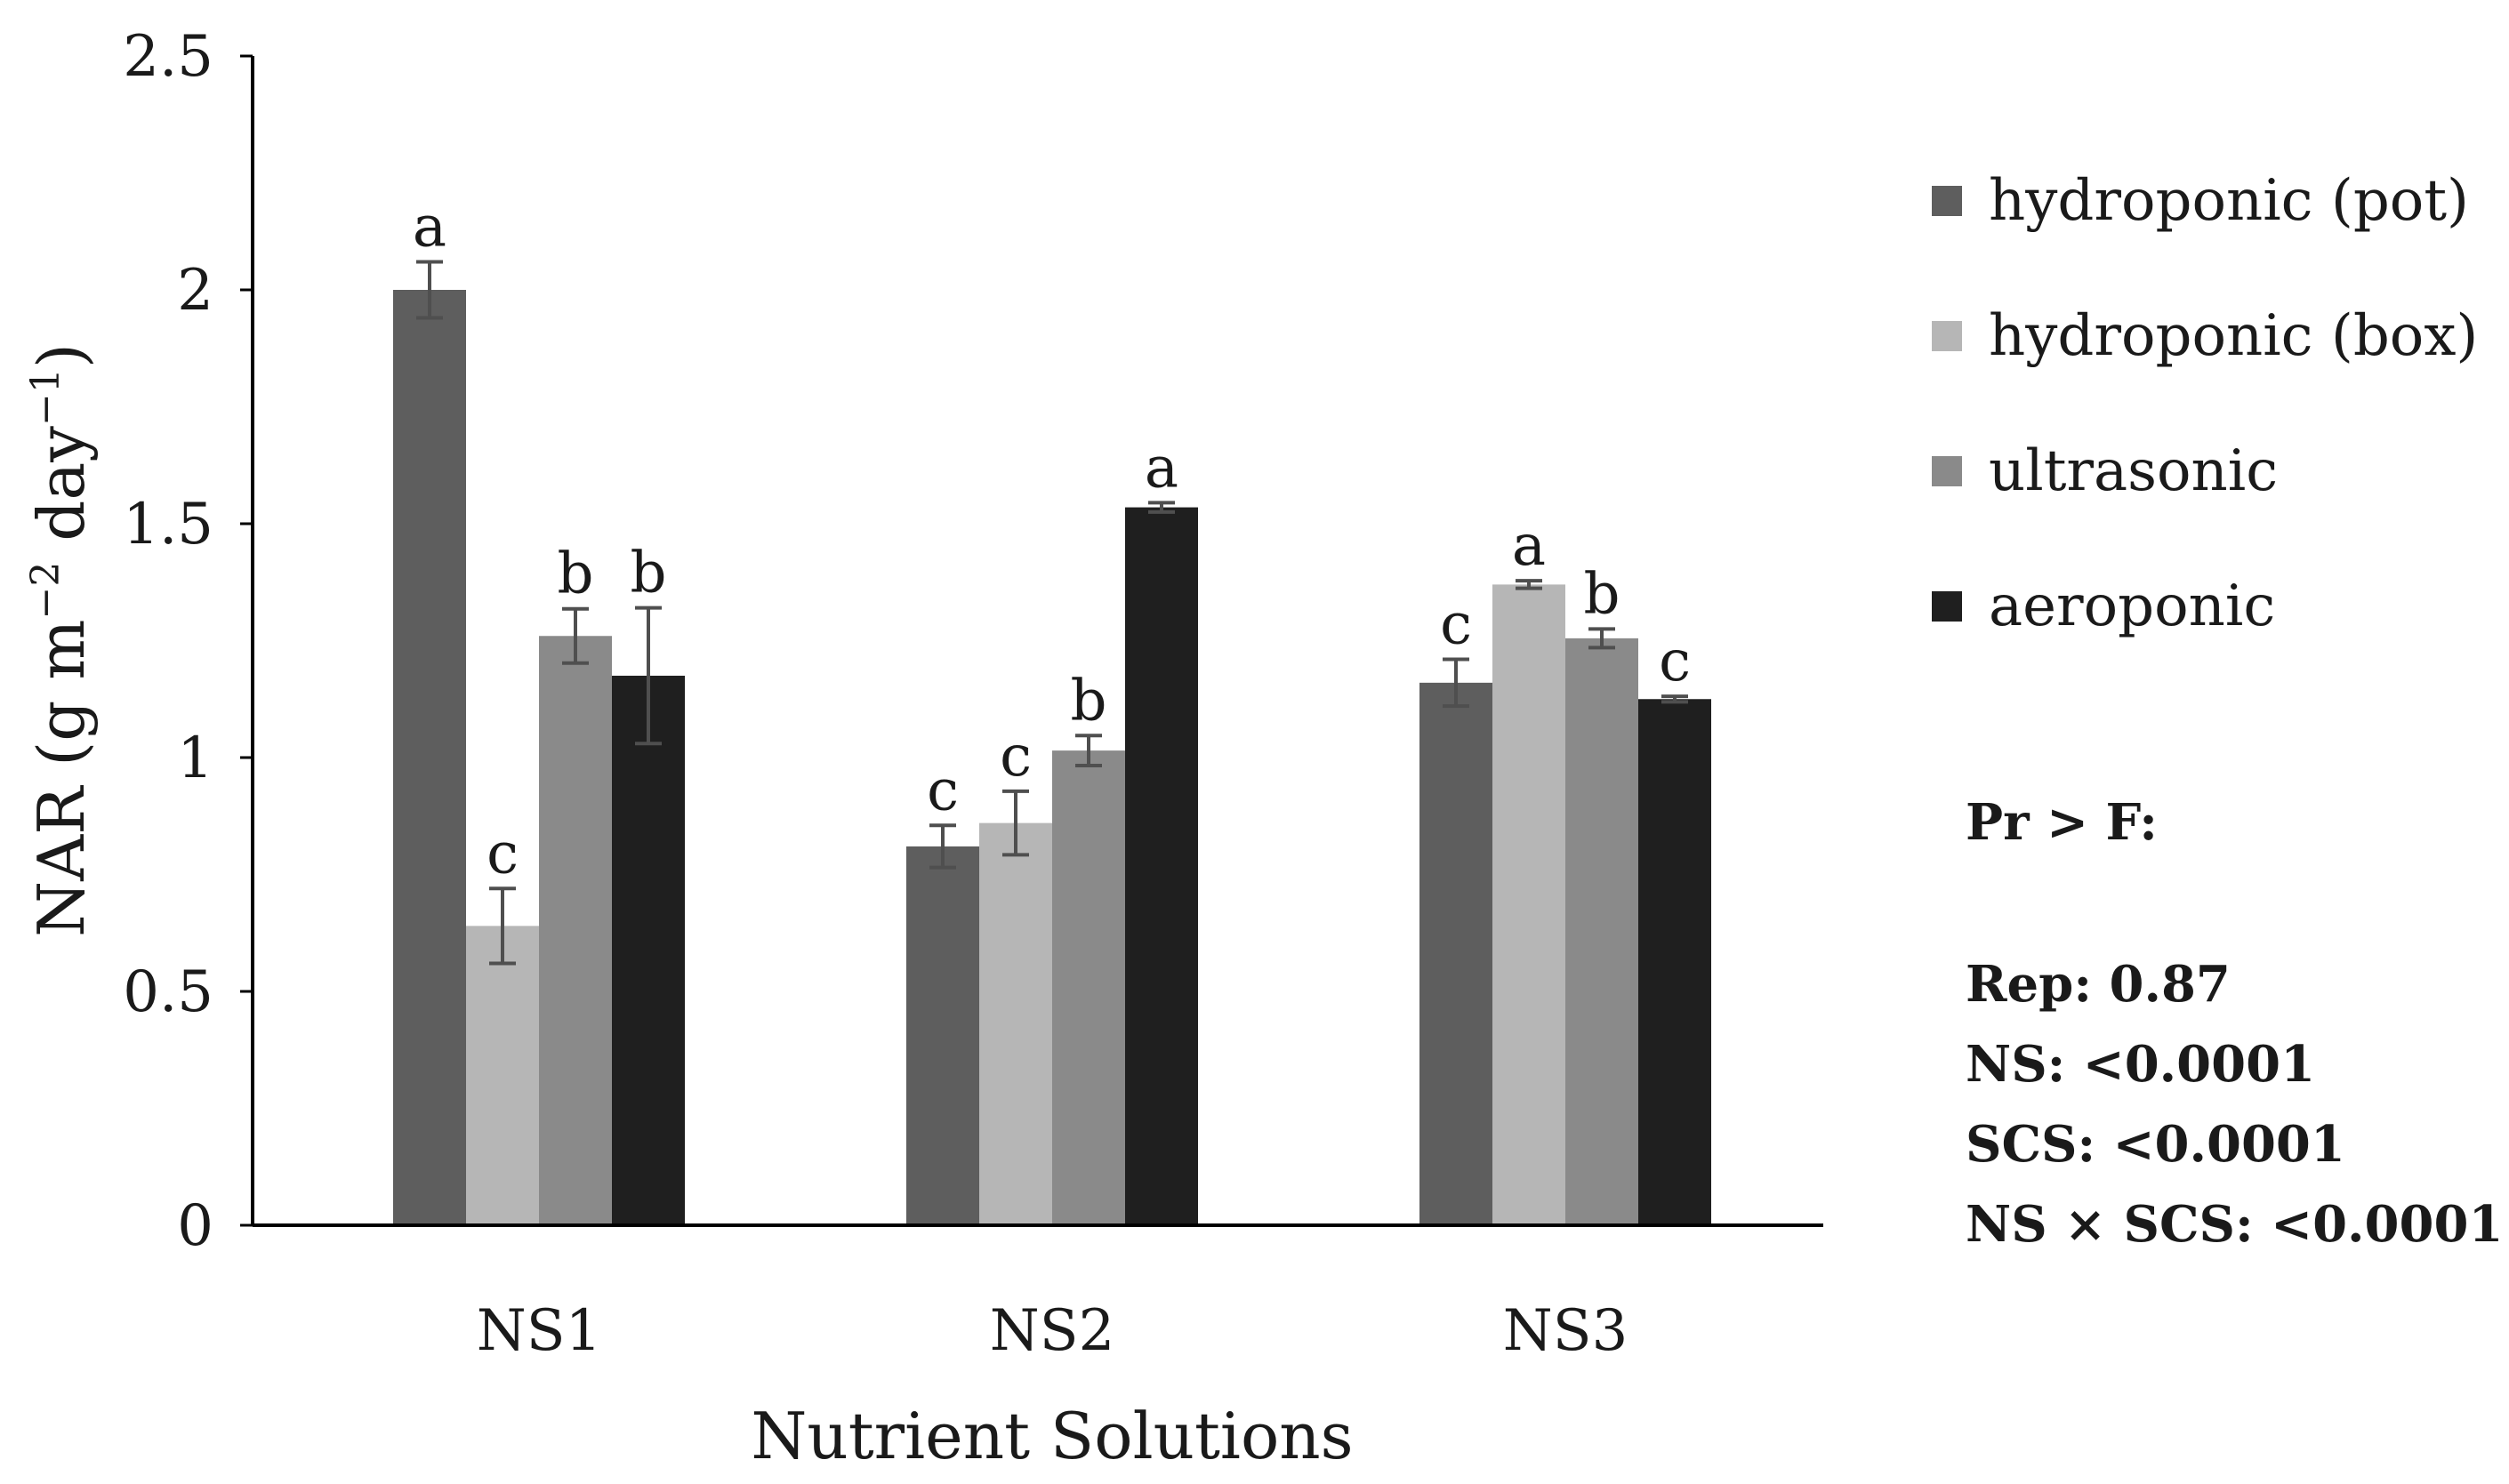 This screenshot has width=2509, height=1484. I want to click on stats-line-rep: Rep: 0.87, so click(2098, 984).